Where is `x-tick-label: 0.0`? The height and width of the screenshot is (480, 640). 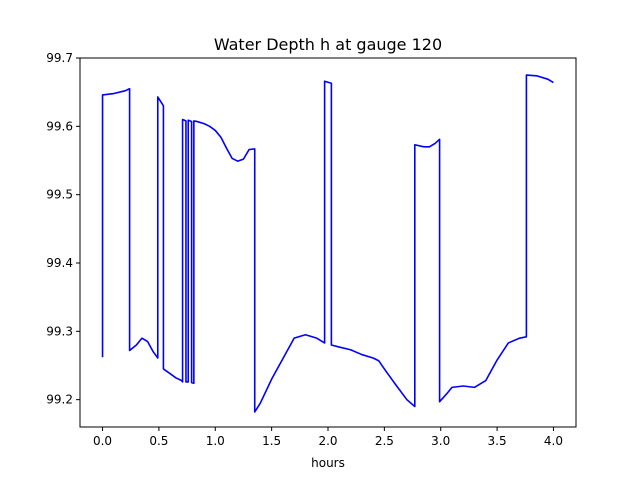 x-tick-label: 0.0 is located at coordinates (102, 441).